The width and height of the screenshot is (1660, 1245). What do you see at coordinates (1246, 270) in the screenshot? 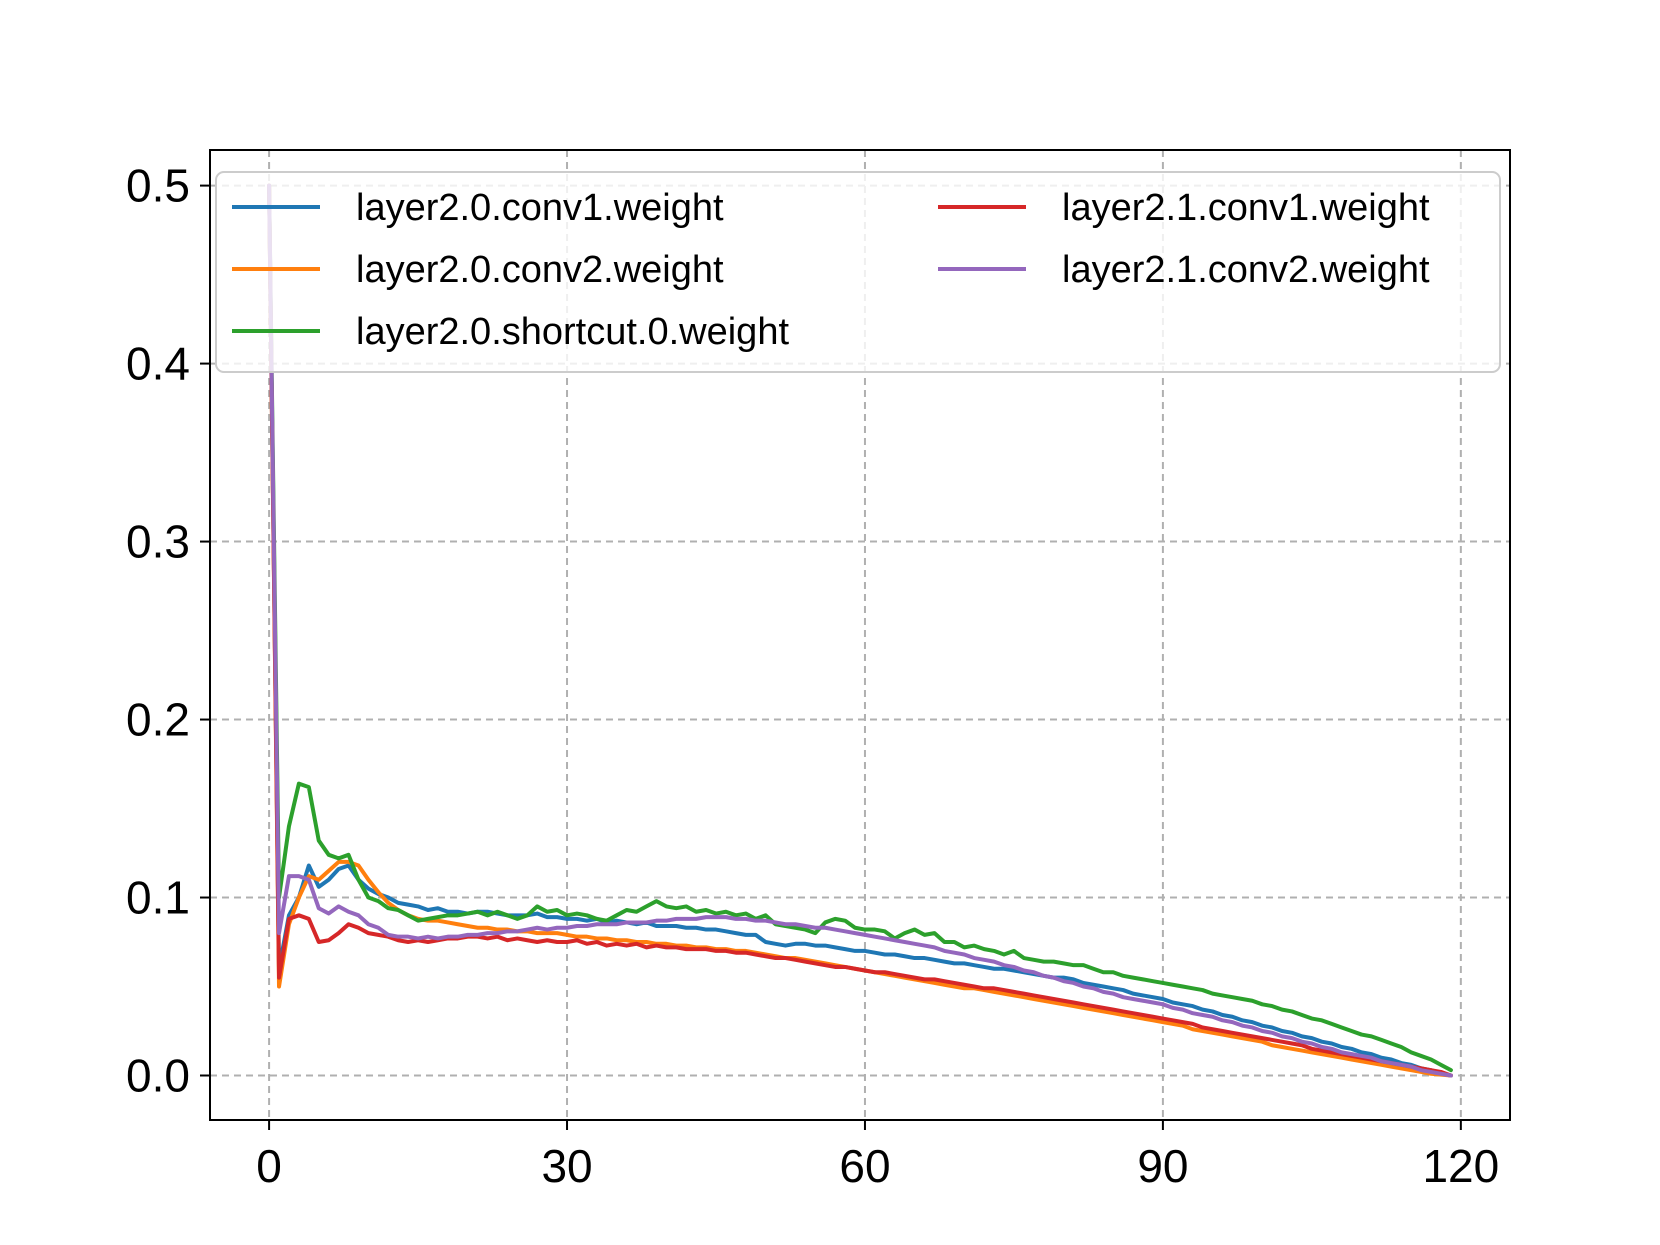
I see `legend-label: layer2.1.conv2.weight` at bounding box center [1246, 270].